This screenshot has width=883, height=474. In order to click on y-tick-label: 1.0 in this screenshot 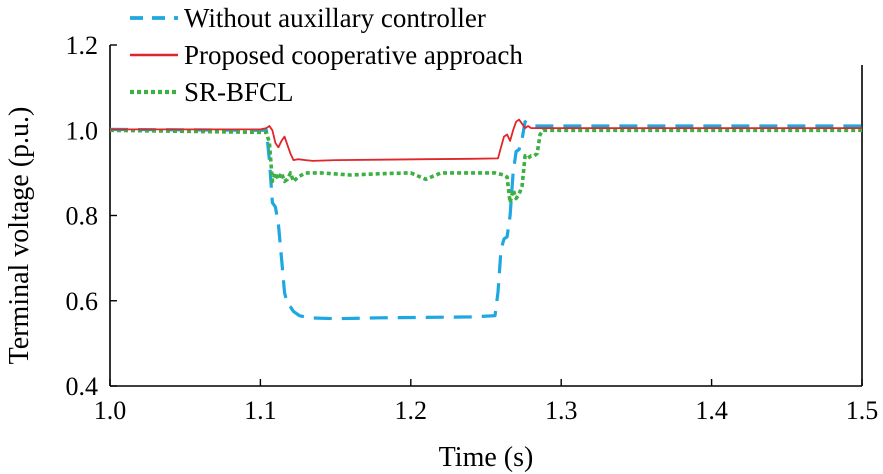, I will do `click(82, 130)`.